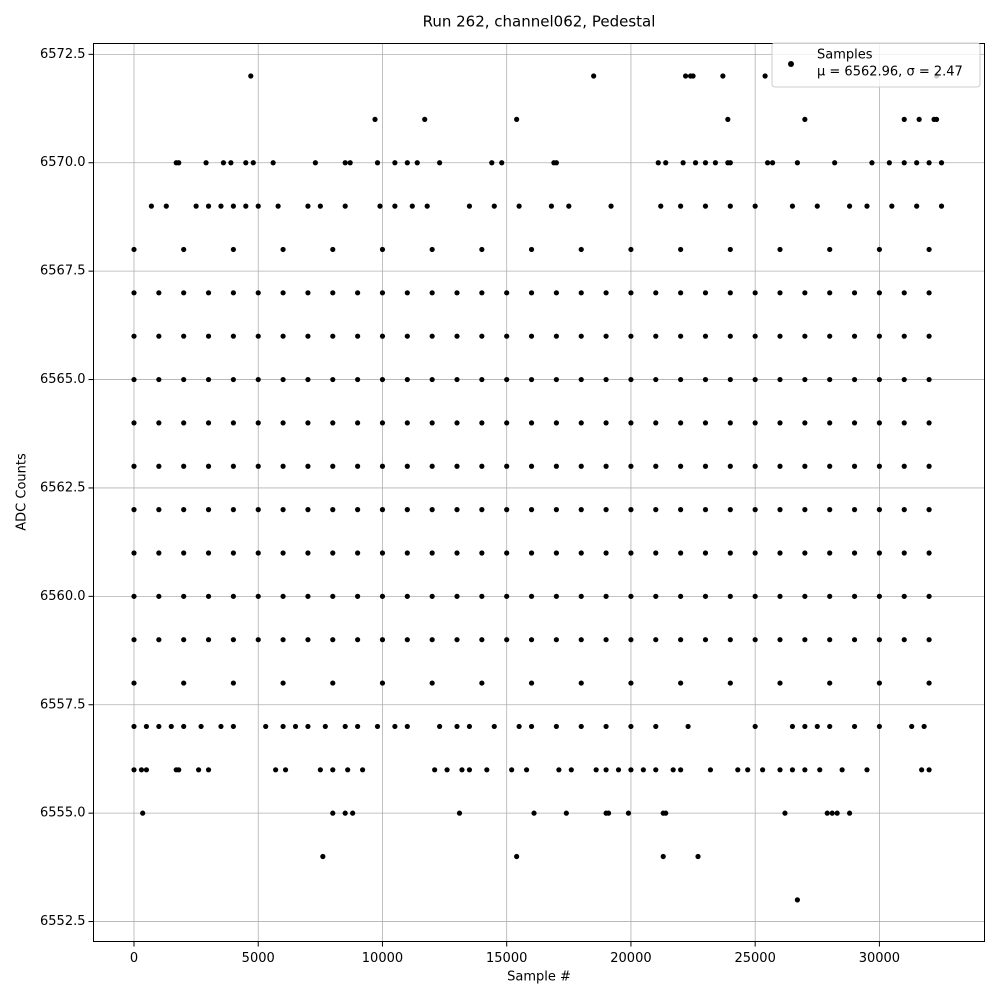 The image size is (1000, 1004). What do you see at coordinates (890, 72) in the screenshot?
I see `legend-stats: μ = 6562.96, σ = 2.47` at bounding box center [890, 72].